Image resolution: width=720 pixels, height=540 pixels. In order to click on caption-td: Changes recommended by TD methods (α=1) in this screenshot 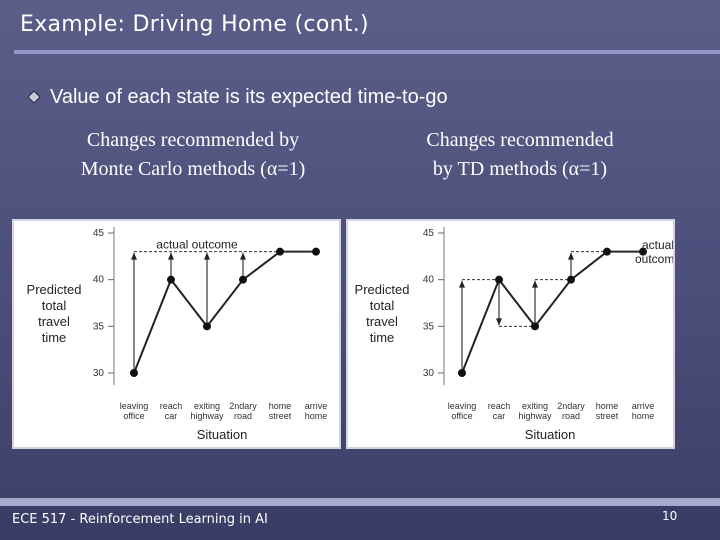, I will do `click(520, 155)`.